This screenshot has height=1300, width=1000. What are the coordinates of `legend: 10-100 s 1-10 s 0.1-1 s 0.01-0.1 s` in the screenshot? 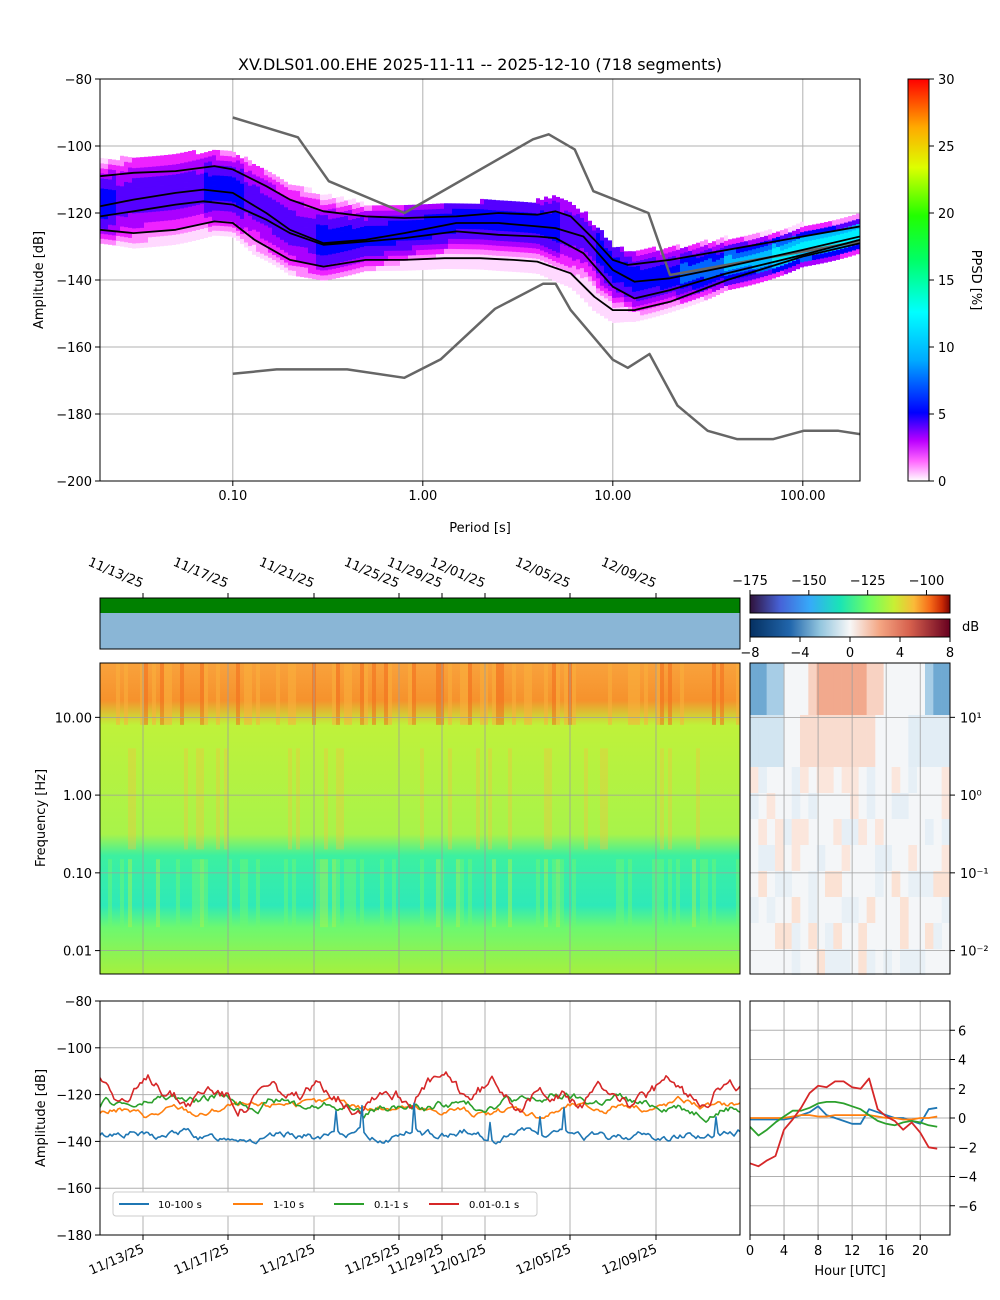 It's located at (325, 1204).